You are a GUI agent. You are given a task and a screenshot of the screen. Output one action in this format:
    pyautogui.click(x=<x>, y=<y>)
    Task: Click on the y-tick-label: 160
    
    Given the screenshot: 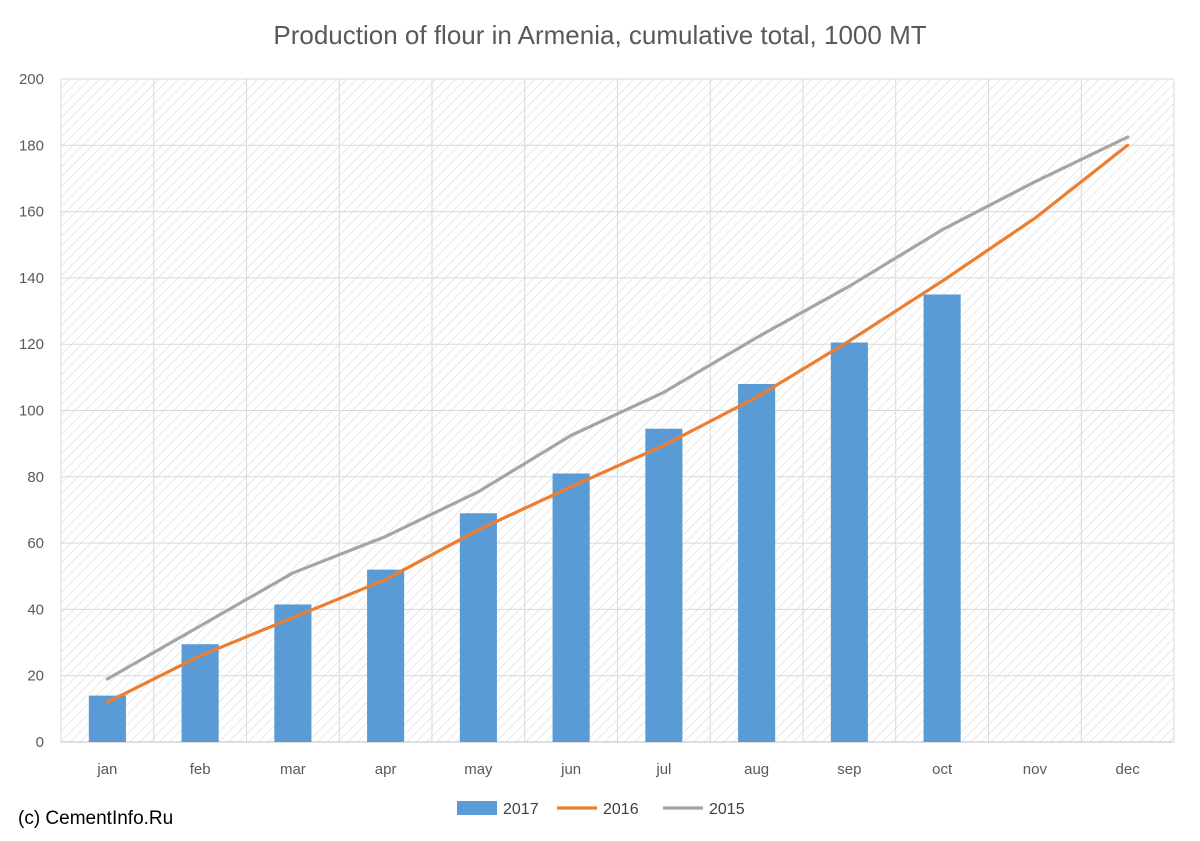 What is the action you would take?
    pyautogui.click(x=31, y=212)
    